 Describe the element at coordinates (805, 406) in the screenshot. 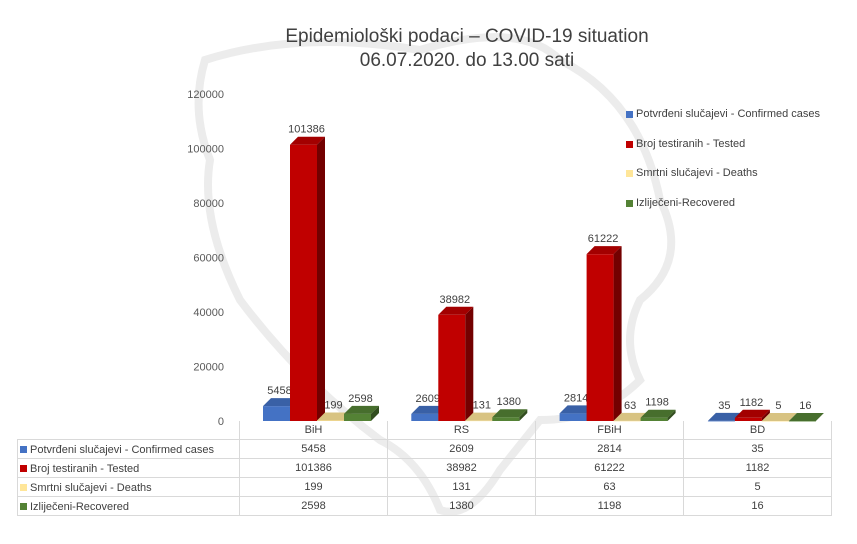

I see `data-label: 16` at that location.